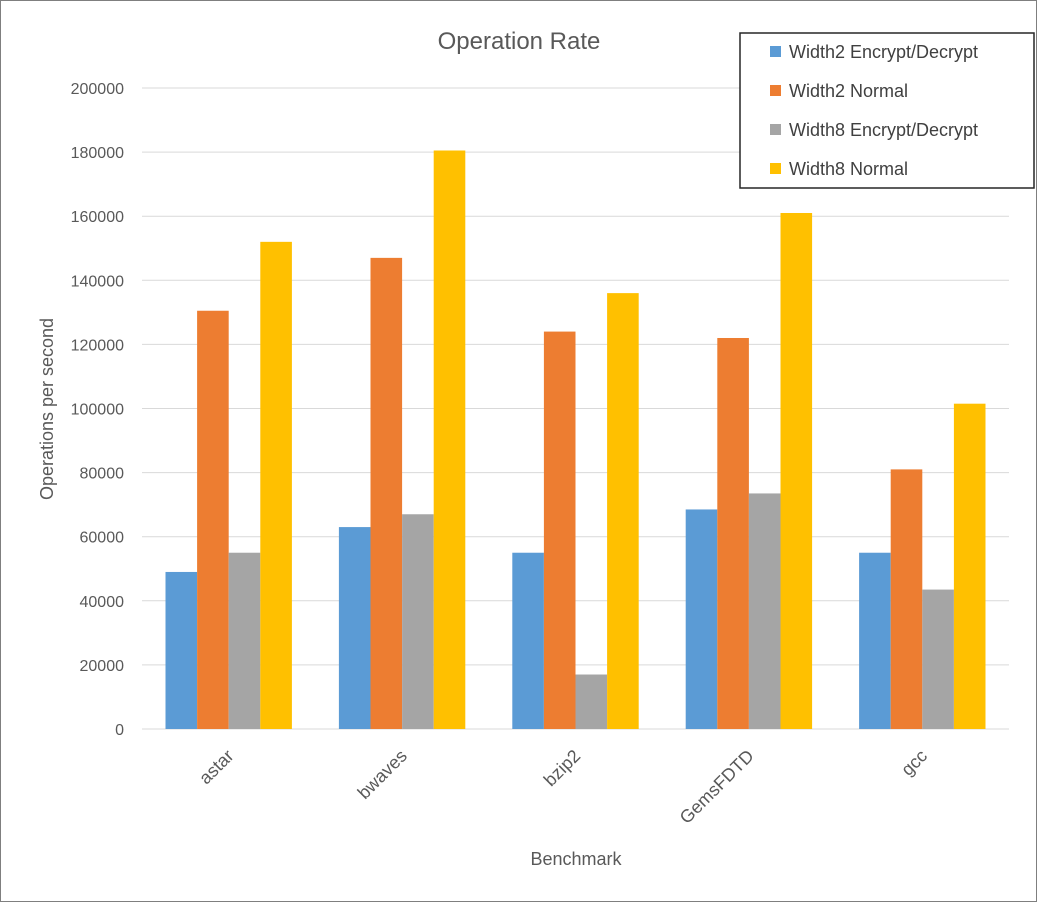 The height and width of the screenshot is (903, 1037). What do you see at coordinates (119, 730) in the screenshot?
I see `y-tick-label: 0` at bounding box center [119, 730].